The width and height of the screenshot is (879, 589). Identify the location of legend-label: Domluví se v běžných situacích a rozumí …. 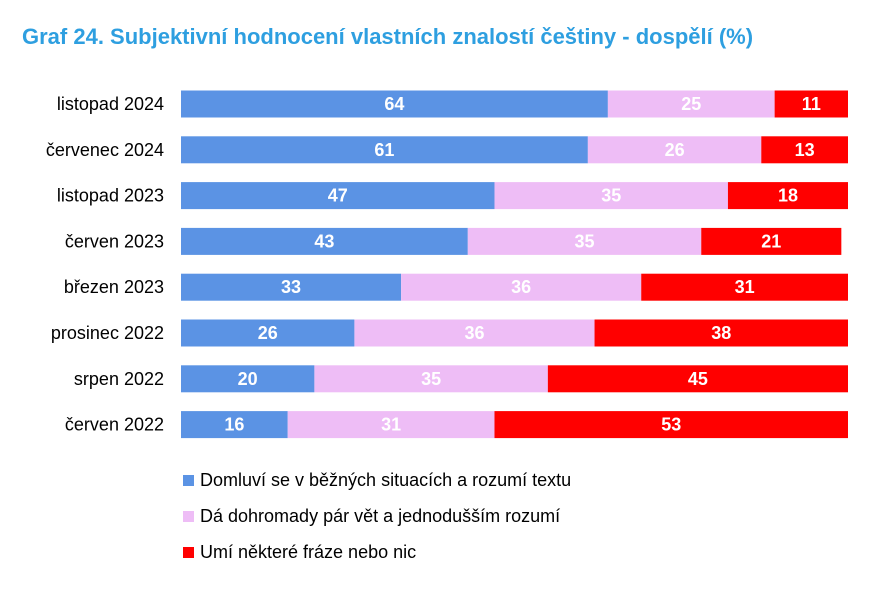
(386, 479).